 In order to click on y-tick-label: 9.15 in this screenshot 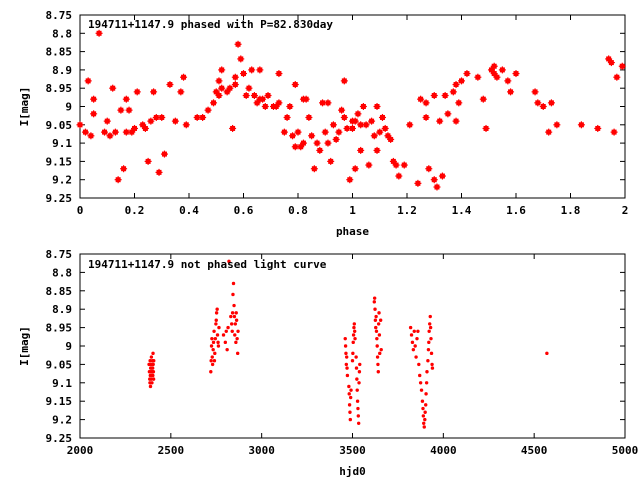, I will do `click(59, 401)`.